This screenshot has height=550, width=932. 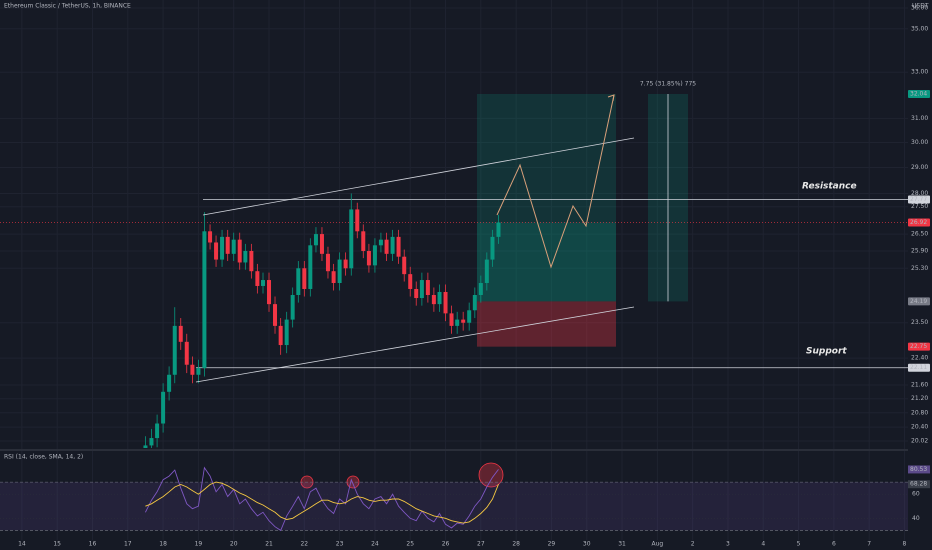 What do you see at coordinates (415, 344) in the screenshot?
I see `channel-lower` at bounding box center [415, 344].